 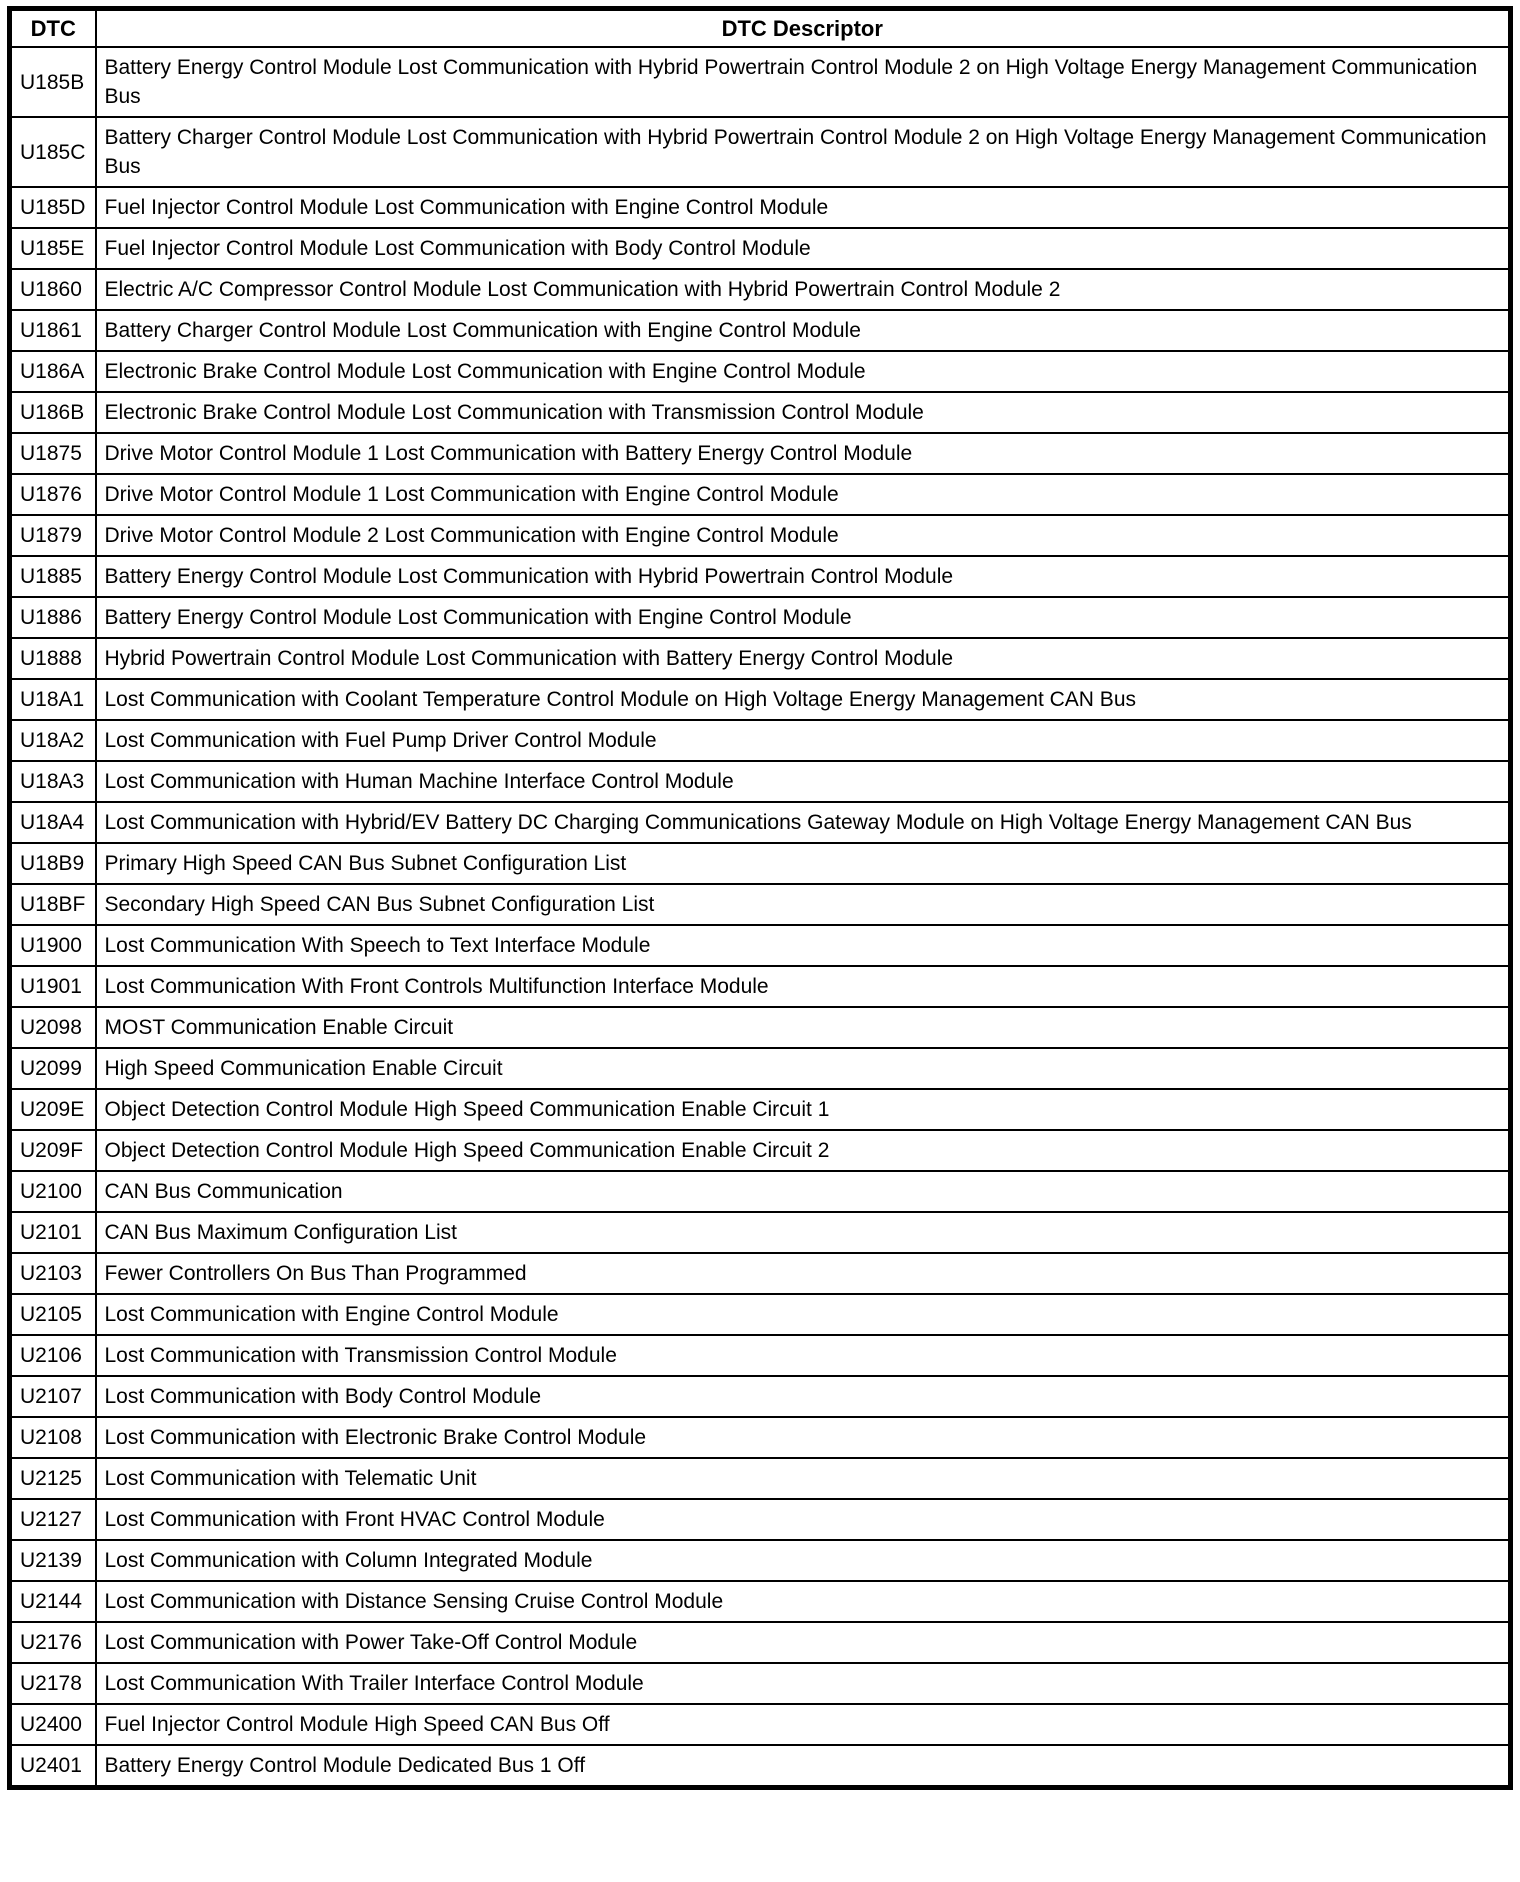 I want to click on dtc-code-cell: U2178, so click(x=52, y=1683).